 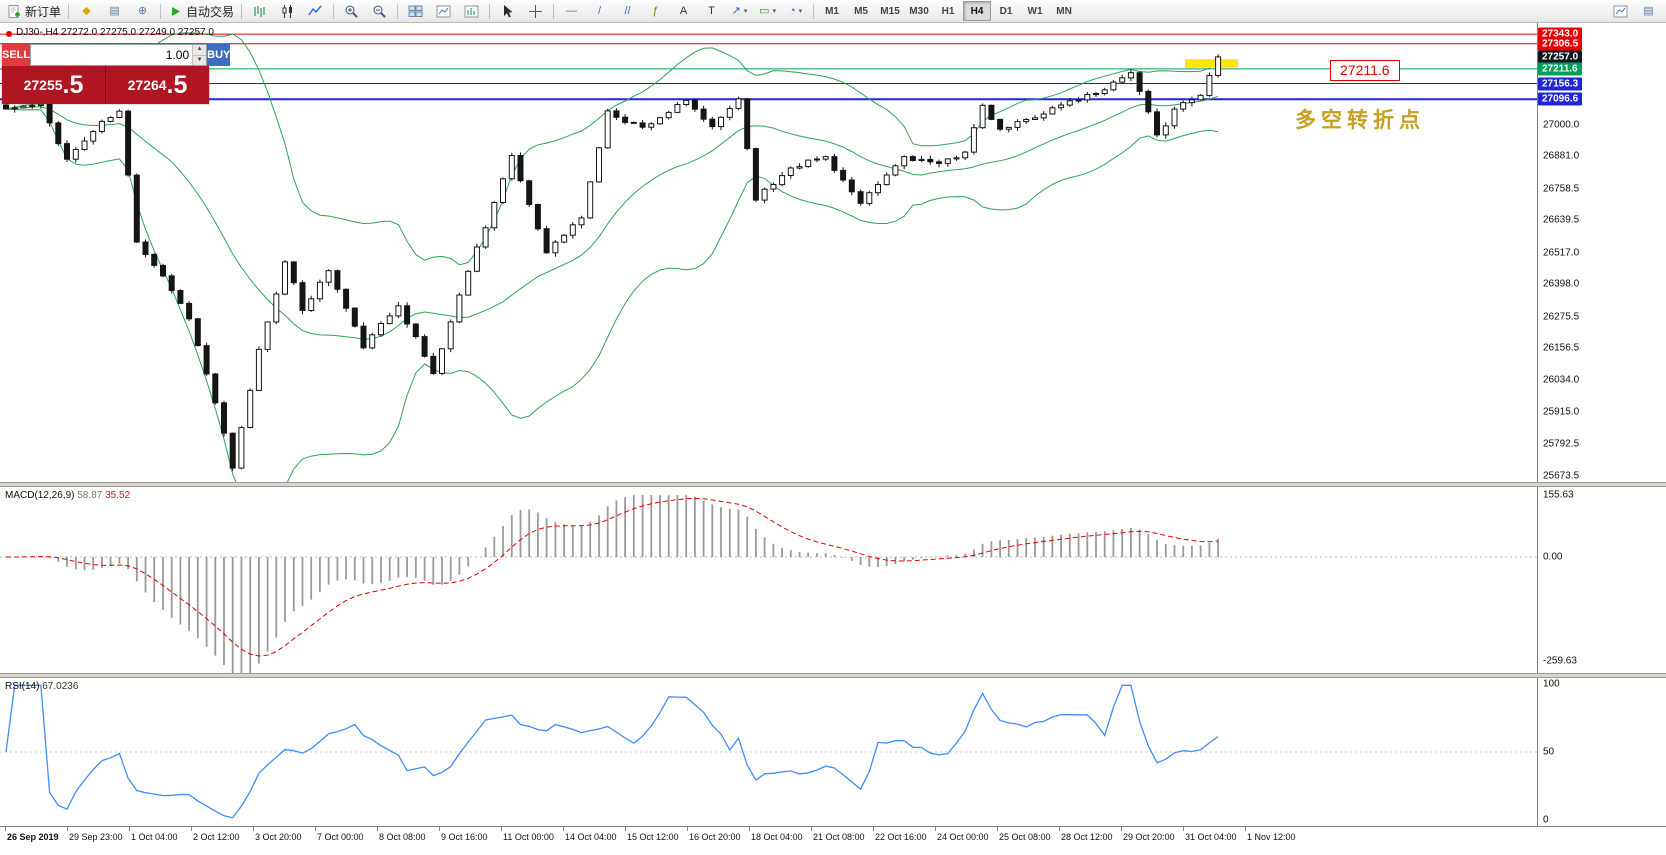 I want to click on time-axis-label: 8 Oct 08:00, so click(x=402, y=837).